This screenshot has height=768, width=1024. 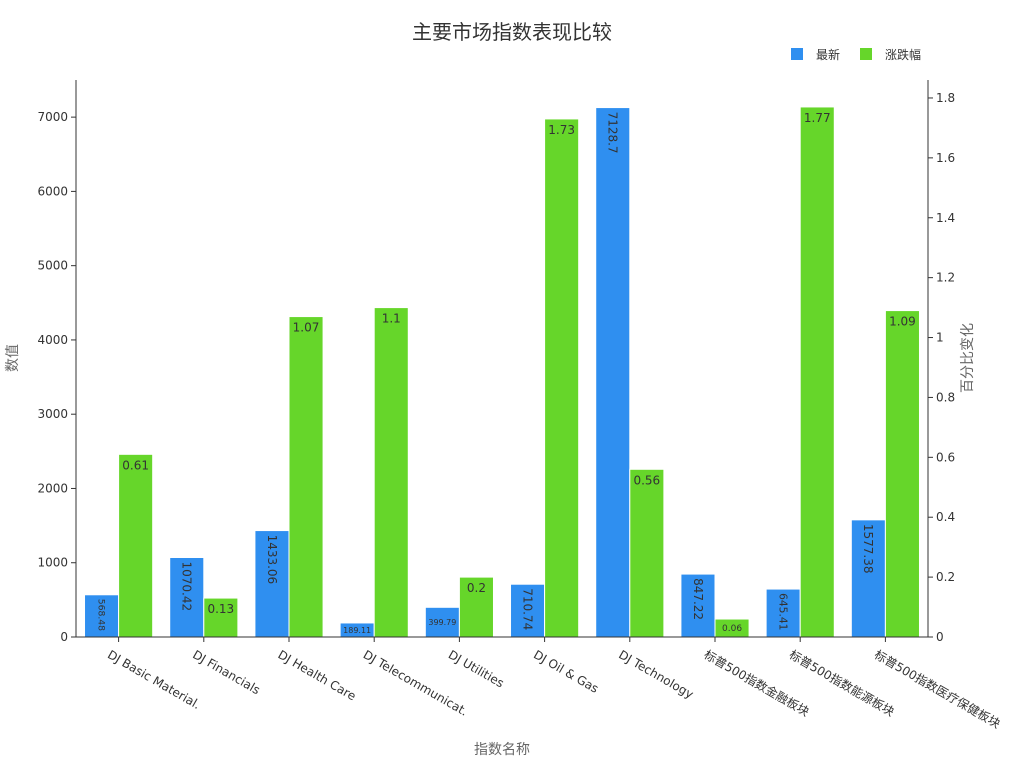 I want to click on x-tick-label-0: DJ Basic Material., so click(x=154, y=679).